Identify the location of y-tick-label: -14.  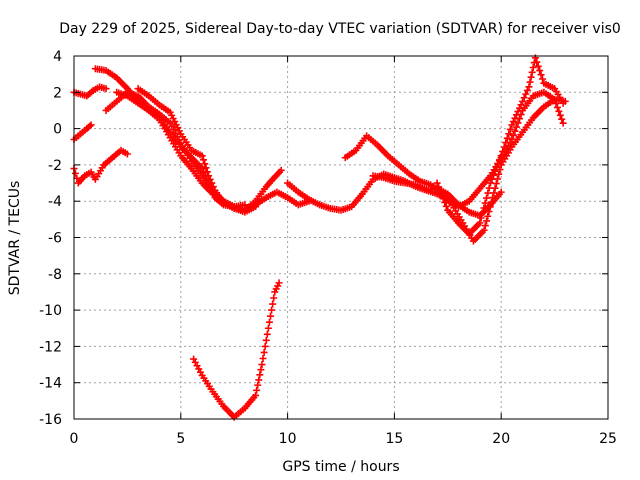
(50, 384).